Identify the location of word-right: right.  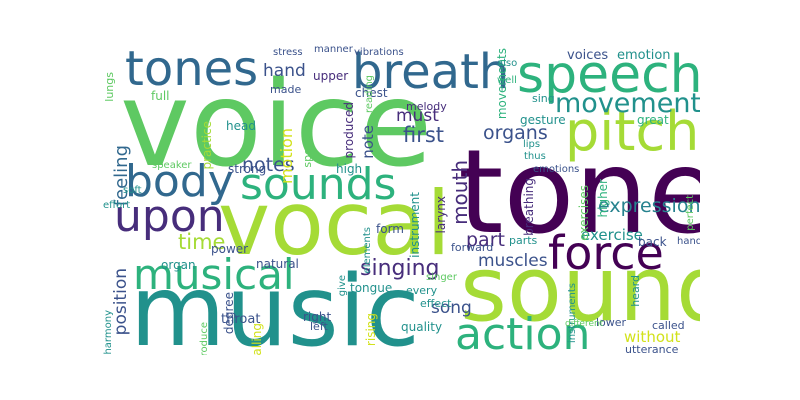
(317, 317).